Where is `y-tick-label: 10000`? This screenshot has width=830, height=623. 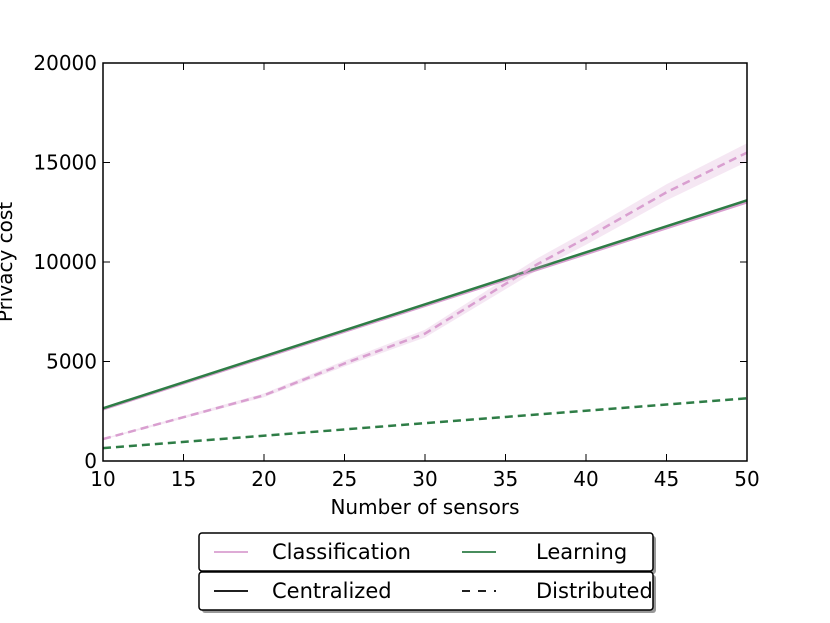 y-tick-label: 10000 is located at coordinates (65, 262).